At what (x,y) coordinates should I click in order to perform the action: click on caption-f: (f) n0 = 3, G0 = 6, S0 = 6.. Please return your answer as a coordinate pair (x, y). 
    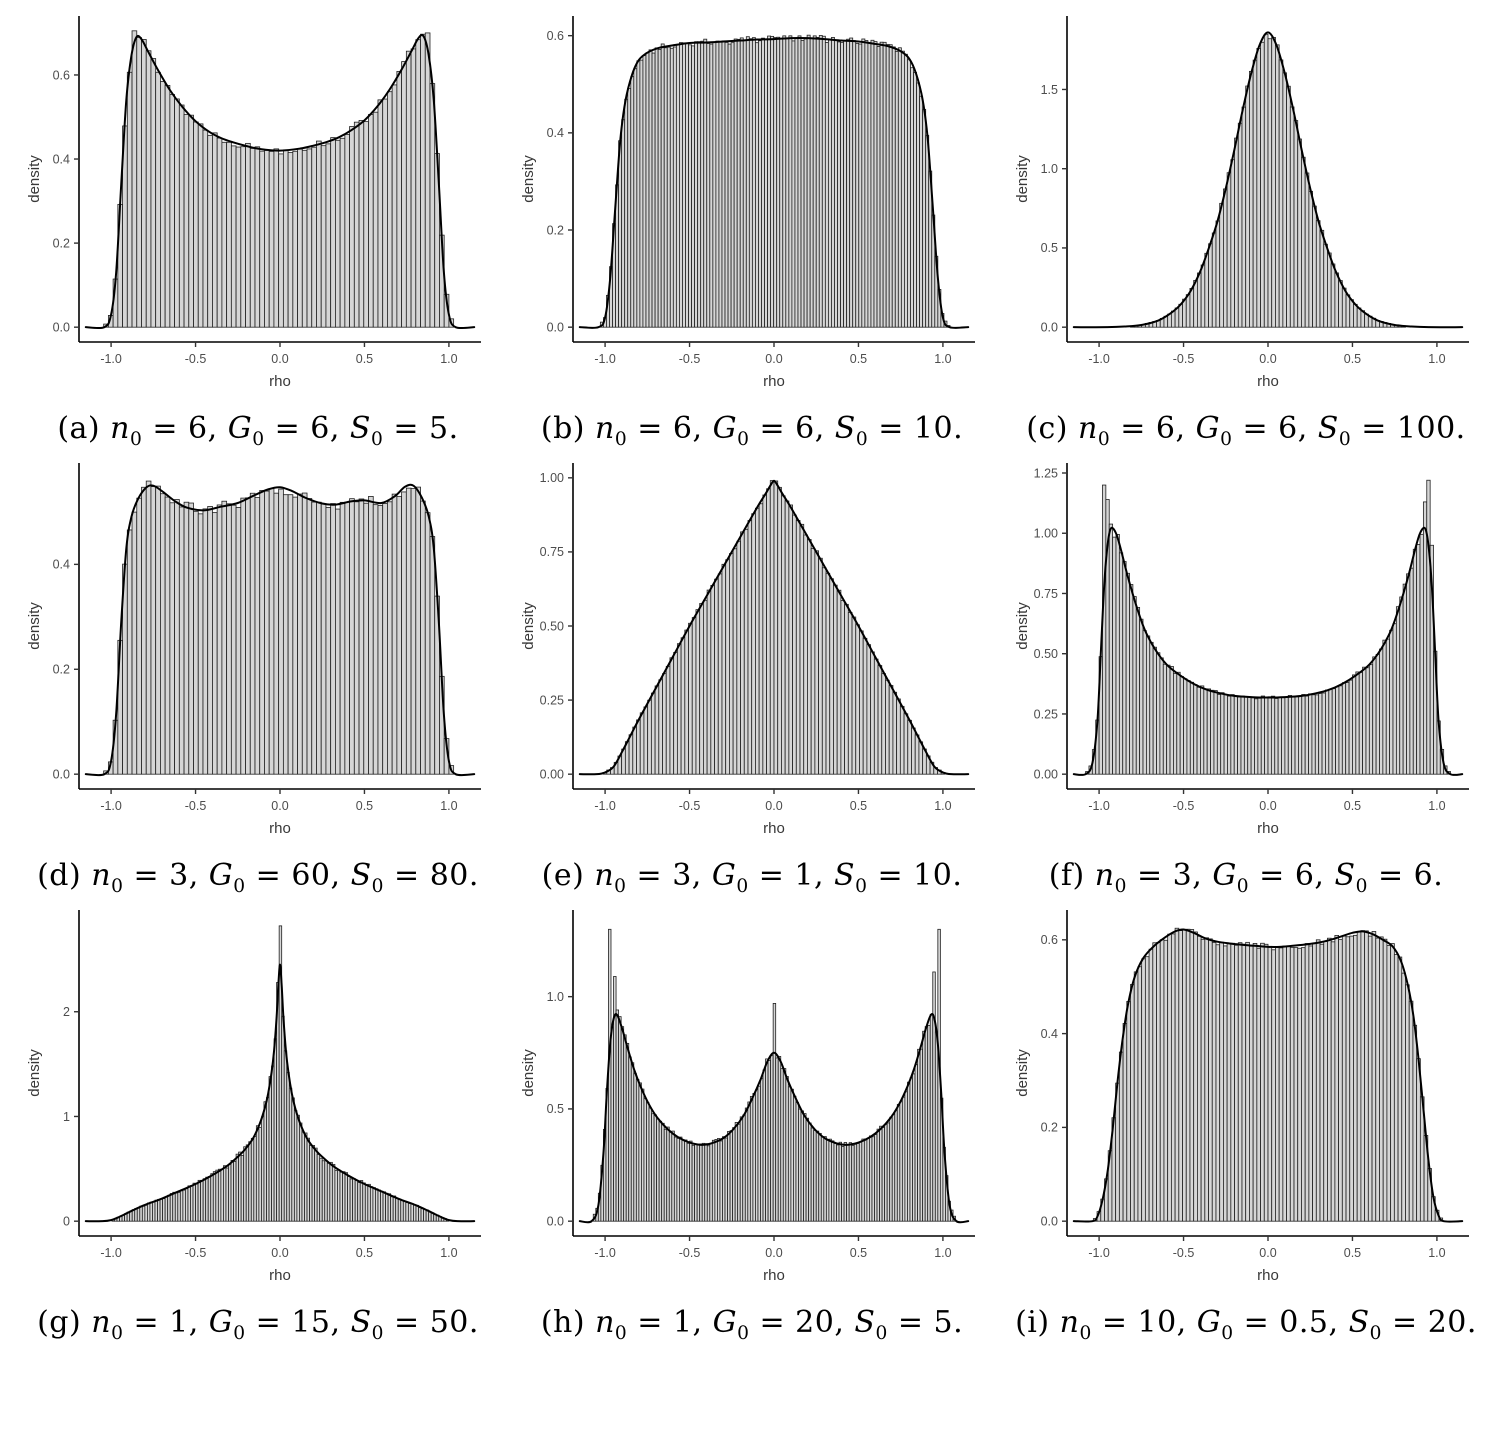
    Looking at the image, I should click on (1246, 877).